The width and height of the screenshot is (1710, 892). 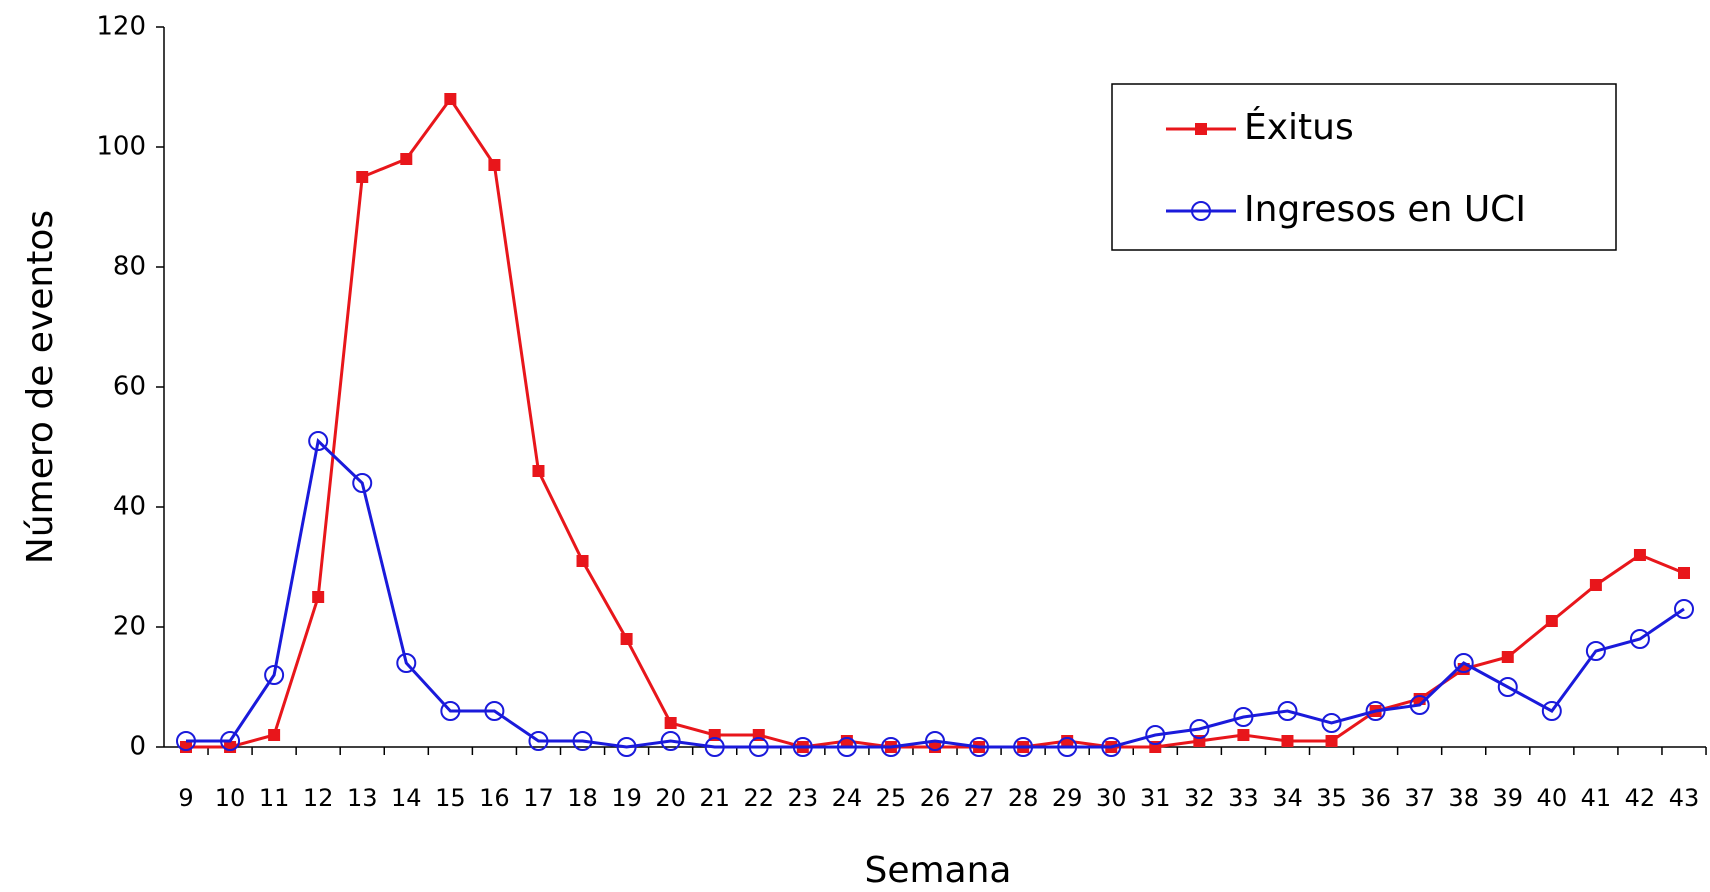 What do you see at coordinates (1199, 798) in the screenshot?
I see `x-tick-label: 32` at bounding box center [1199, 798].